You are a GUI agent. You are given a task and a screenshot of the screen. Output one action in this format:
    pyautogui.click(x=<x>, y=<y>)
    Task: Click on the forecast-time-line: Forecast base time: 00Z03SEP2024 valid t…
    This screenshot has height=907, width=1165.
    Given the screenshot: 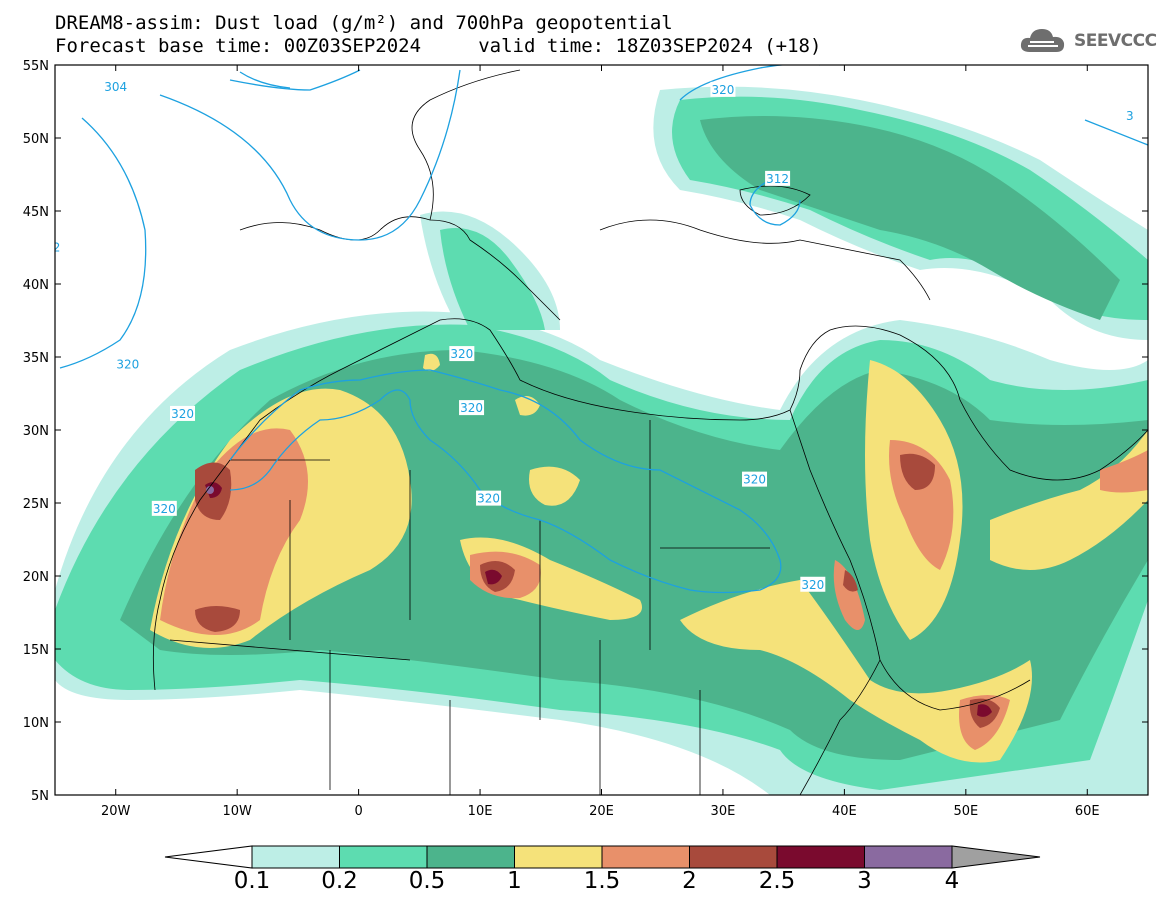 What is the action you would take?
    pyautogui.click(x=438, y=46)
    